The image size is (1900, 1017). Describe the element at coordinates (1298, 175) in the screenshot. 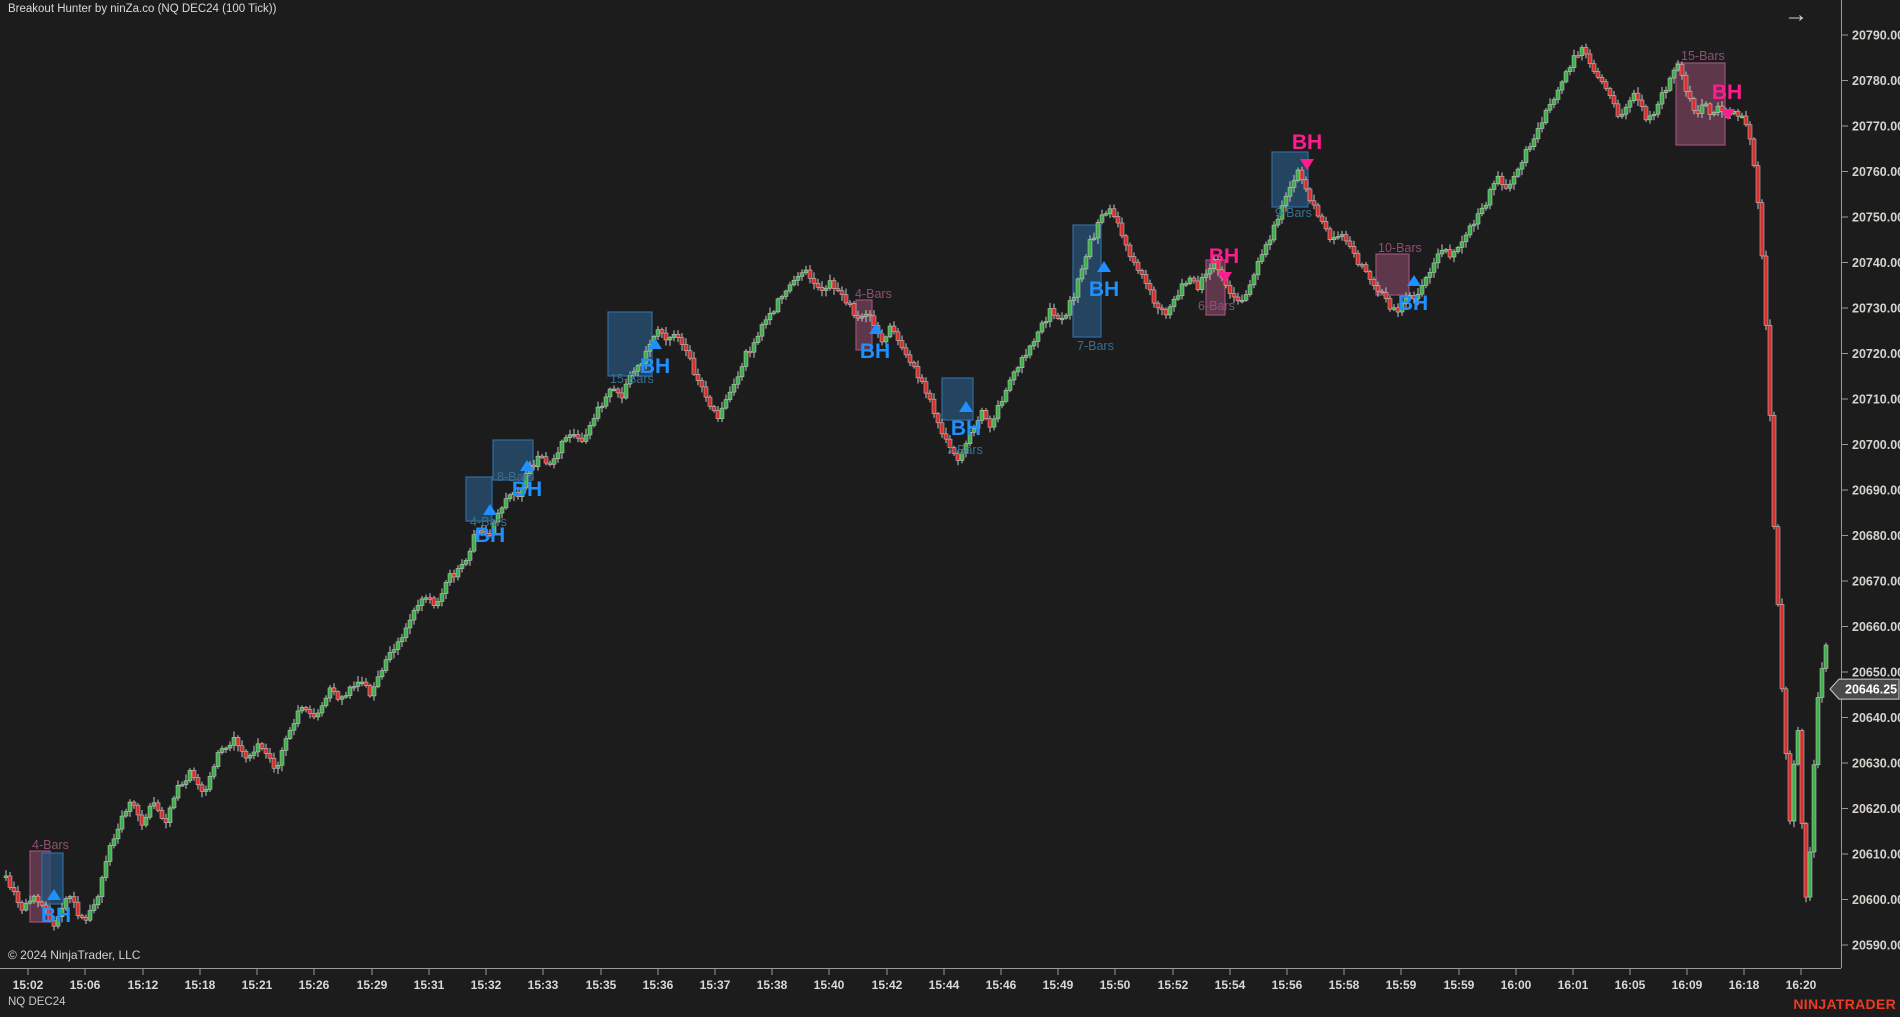

I see `signal-short-1556: 9-Bars BH` at that location.